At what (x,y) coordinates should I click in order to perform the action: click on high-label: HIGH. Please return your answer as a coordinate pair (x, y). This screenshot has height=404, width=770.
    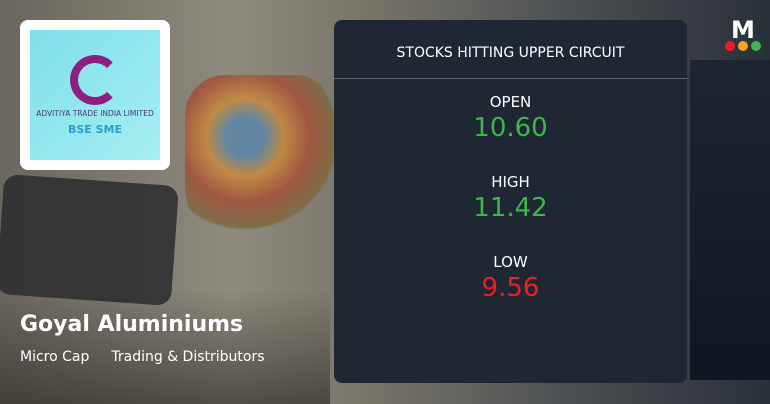
    Looking at the image, I should click on (510, 182).